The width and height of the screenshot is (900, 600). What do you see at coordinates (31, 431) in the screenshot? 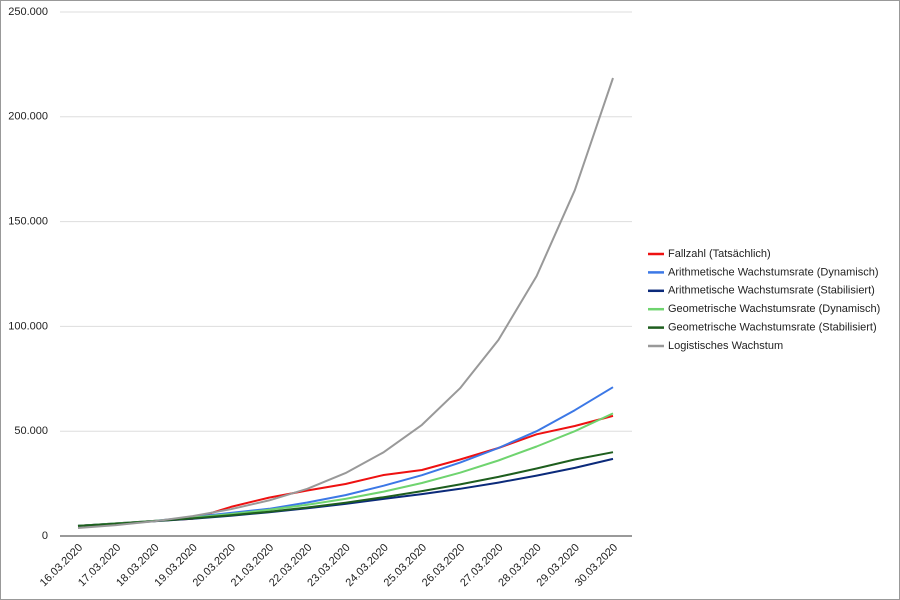
I see `y-tick-label: 50.000` at bounding box center [31, 431].